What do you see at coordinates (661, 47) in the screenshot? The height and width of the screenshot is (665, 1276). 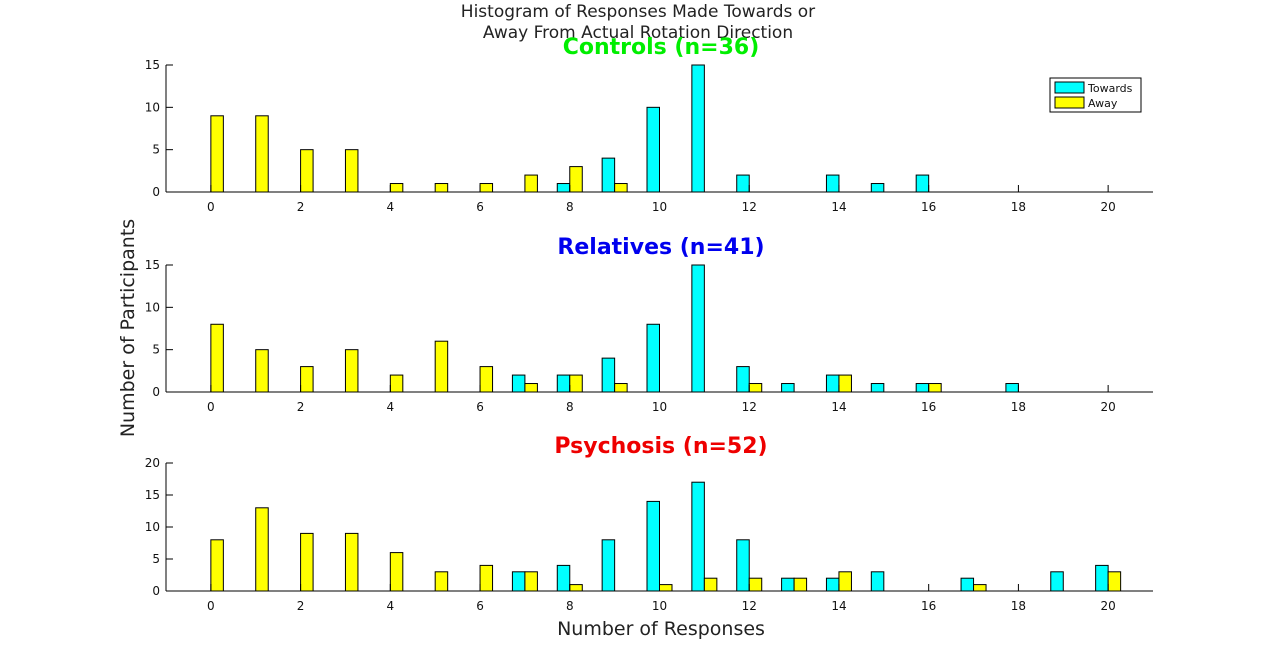 I see `panel-title: Controls (n=36)` at bounding box center [661, 47].